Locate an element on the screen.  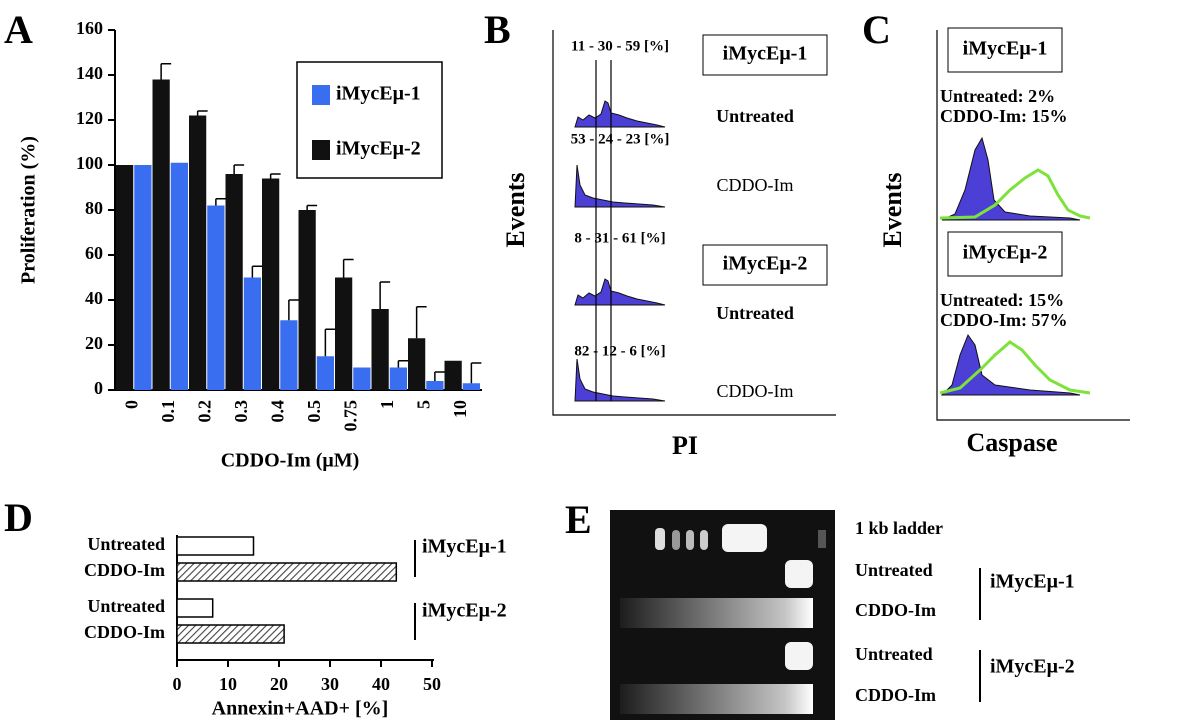
panel-label: B is located at coordinates (497, 29).